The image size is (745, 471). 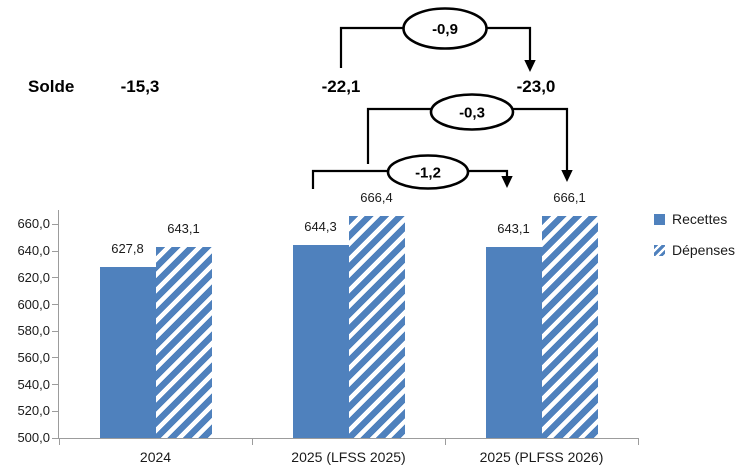 What do you see at coordinates (33, 411) in the screenshot?
I see `y-axis-tick-label: 520,0` at bounding box center [33, 411].